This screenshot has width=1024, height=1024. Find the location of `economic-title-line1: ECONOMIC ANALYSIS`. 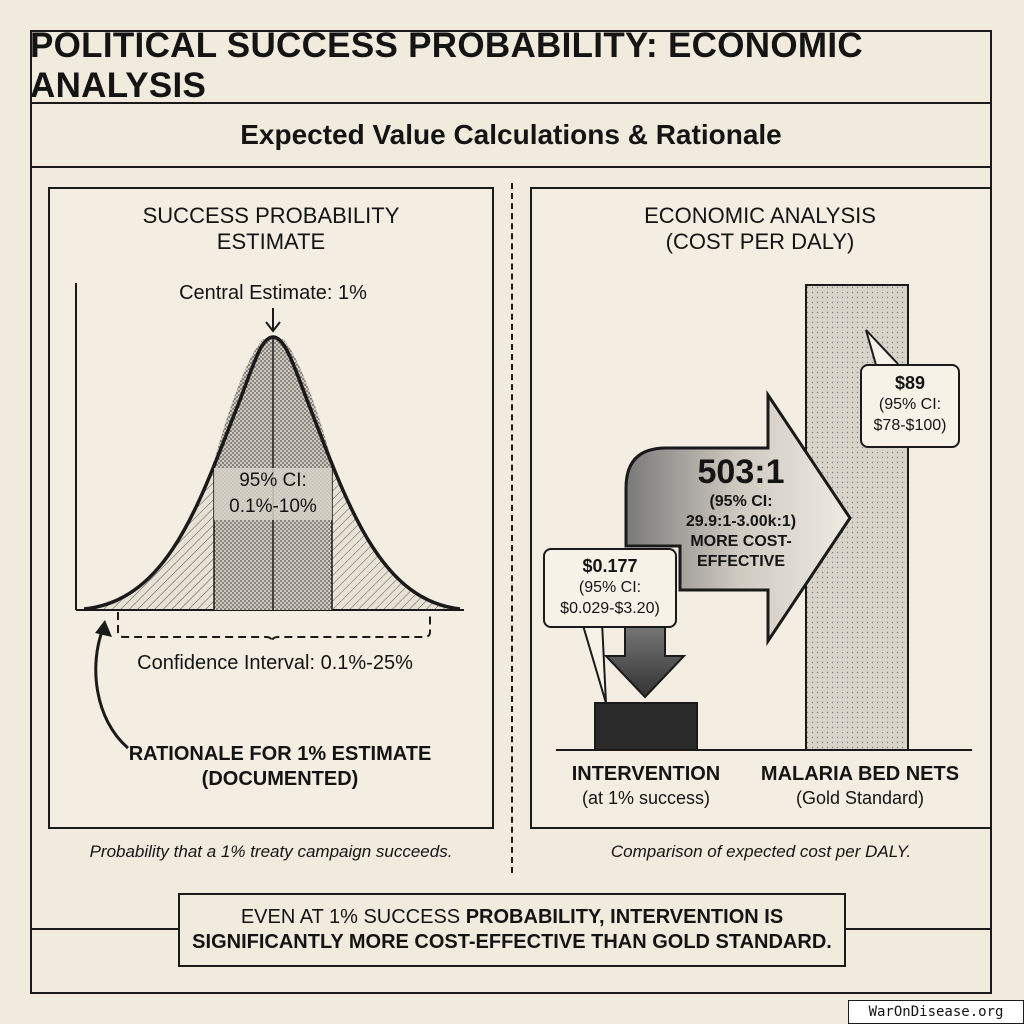

economic-title-line1: ECONOMIC ANALYSIS is located at coordinates (760, 215).